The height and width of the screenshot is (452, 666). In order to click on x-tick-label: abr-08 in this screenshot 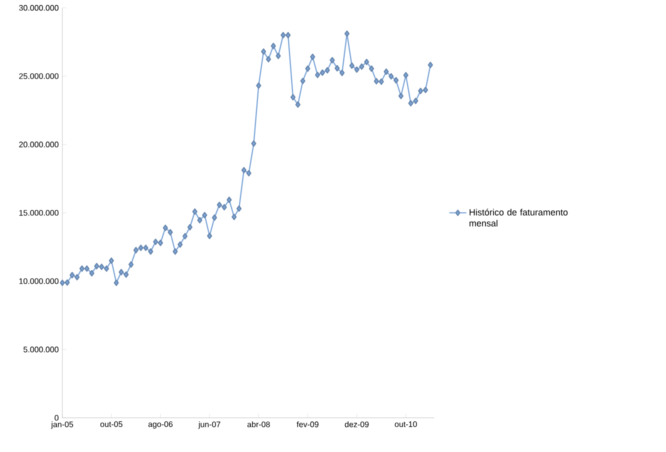, I will do `click(258, 424)`.